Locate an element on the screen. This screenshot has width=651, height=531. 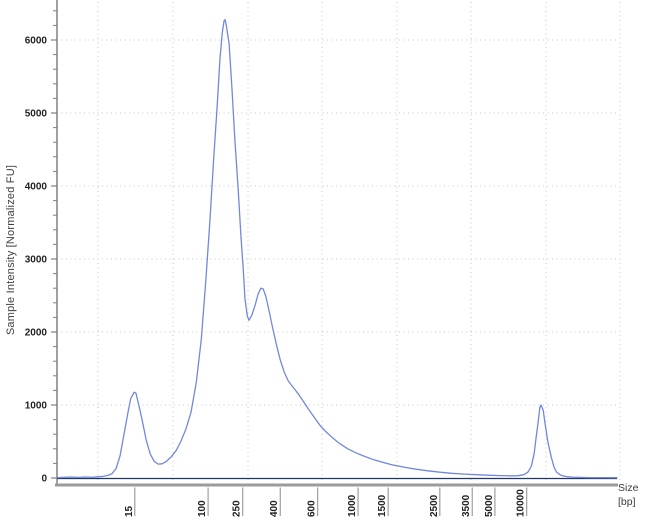
x-tick-label: 250 is located at coordinates (237, 508).